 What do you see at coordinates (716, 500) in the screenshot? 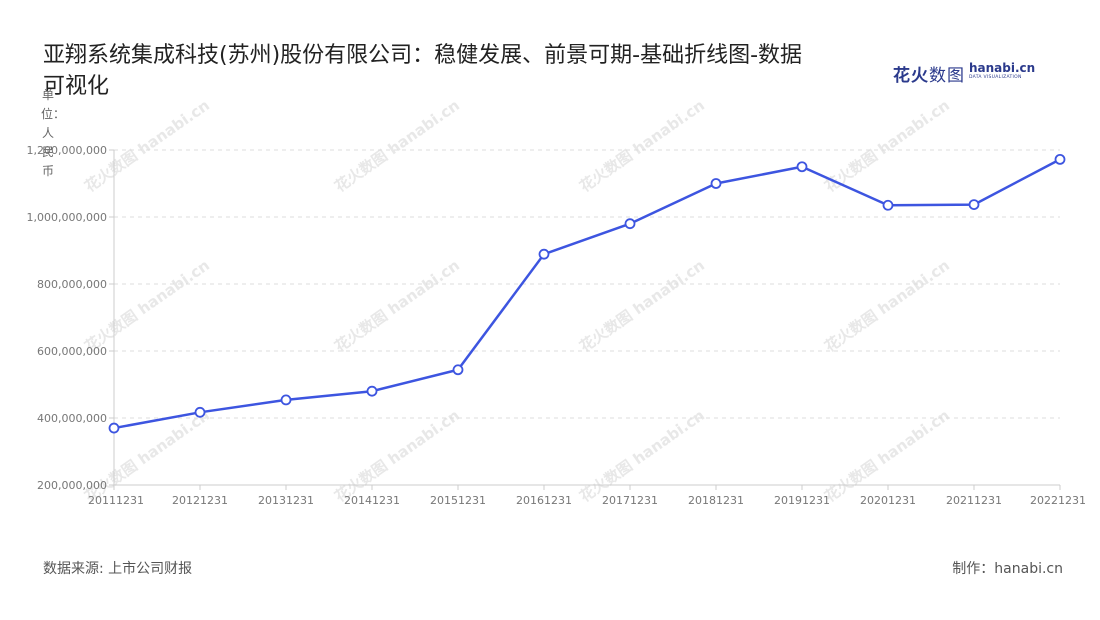
I see `x-tick-label: 20181231` at bounding box center [716, 500].